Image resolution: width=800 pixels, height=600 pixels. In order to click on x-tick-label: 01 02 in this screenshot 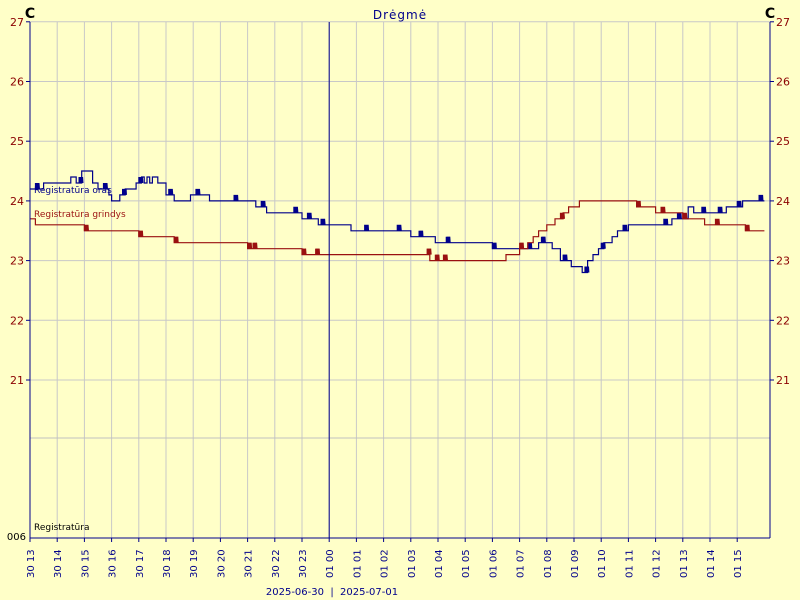, I will do `click(385, 563)`.